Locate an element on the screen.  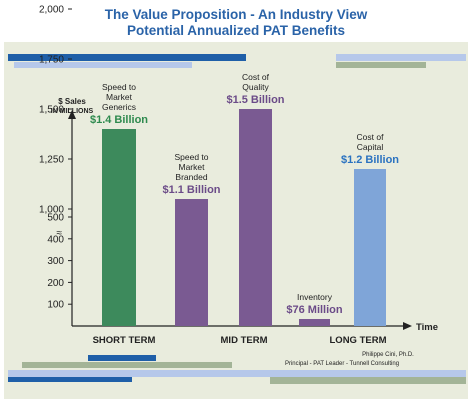
bar-value-label: $1.4 Billion is located at coordinates (119, 120).